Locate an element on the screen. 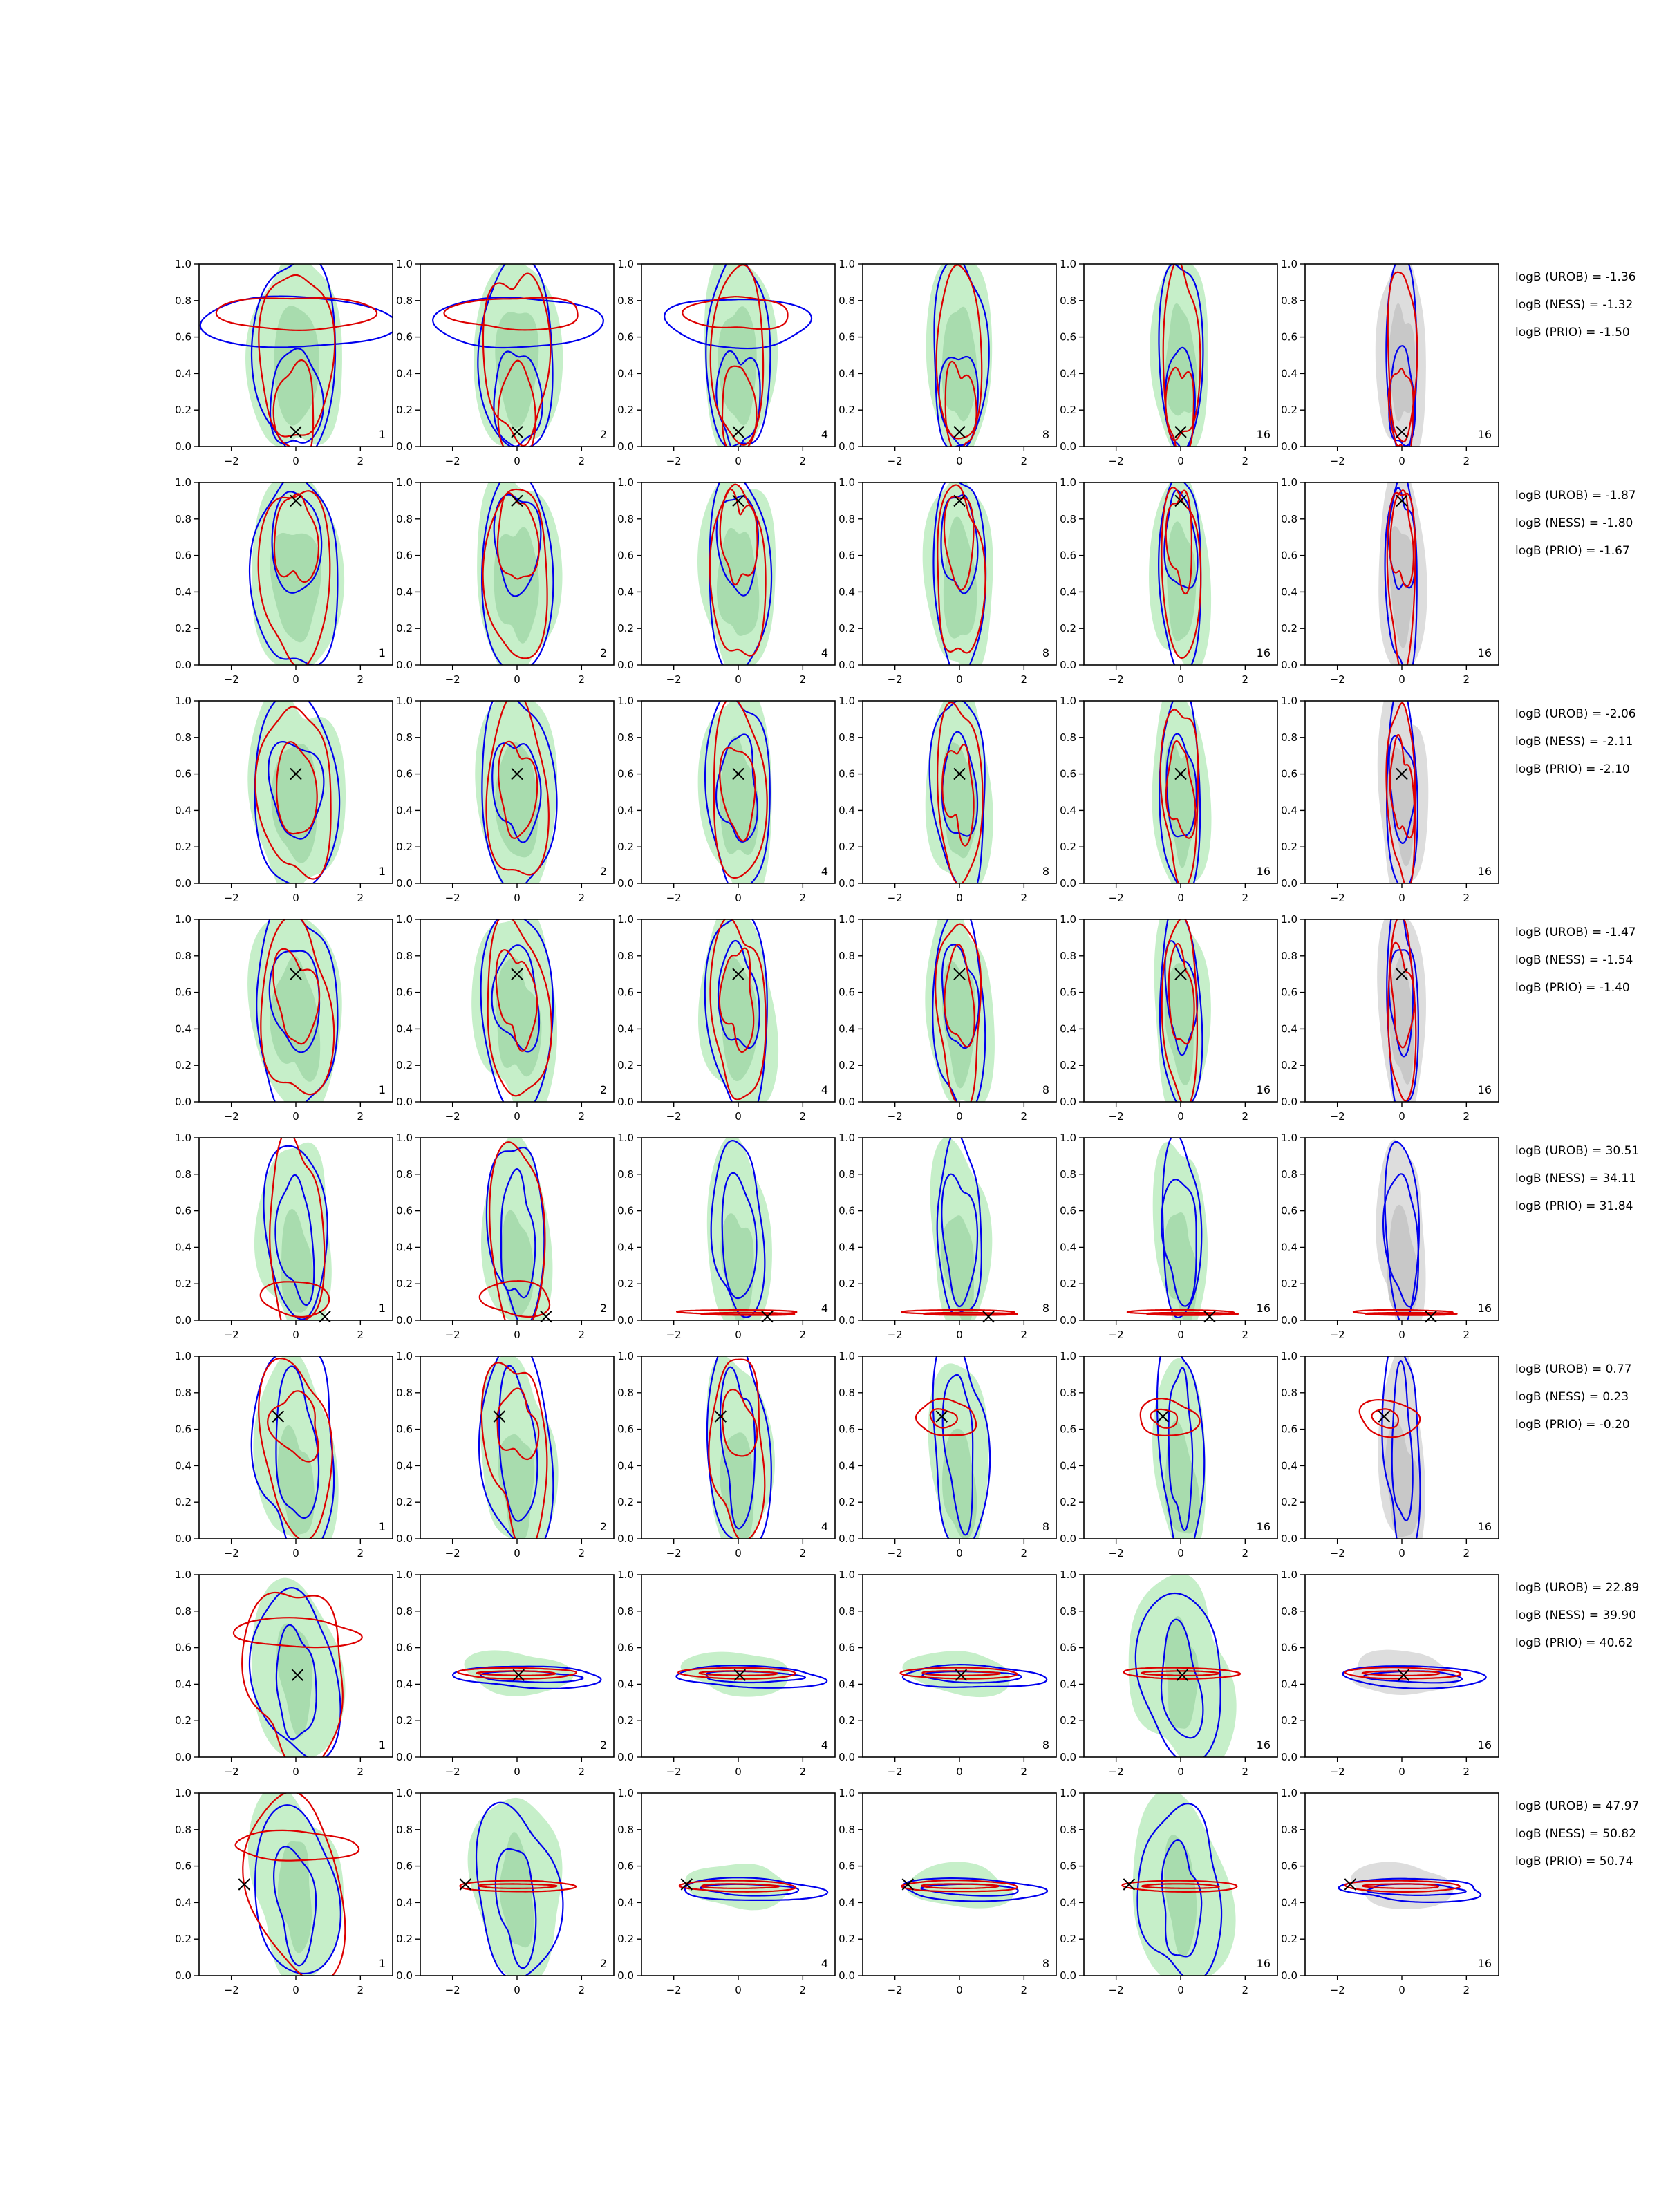  panel-r7-c4: 0.0 0.2 0.4 0.6 0.8 1.0 −2 0 2 8 is located at coordinates (948, 1673).